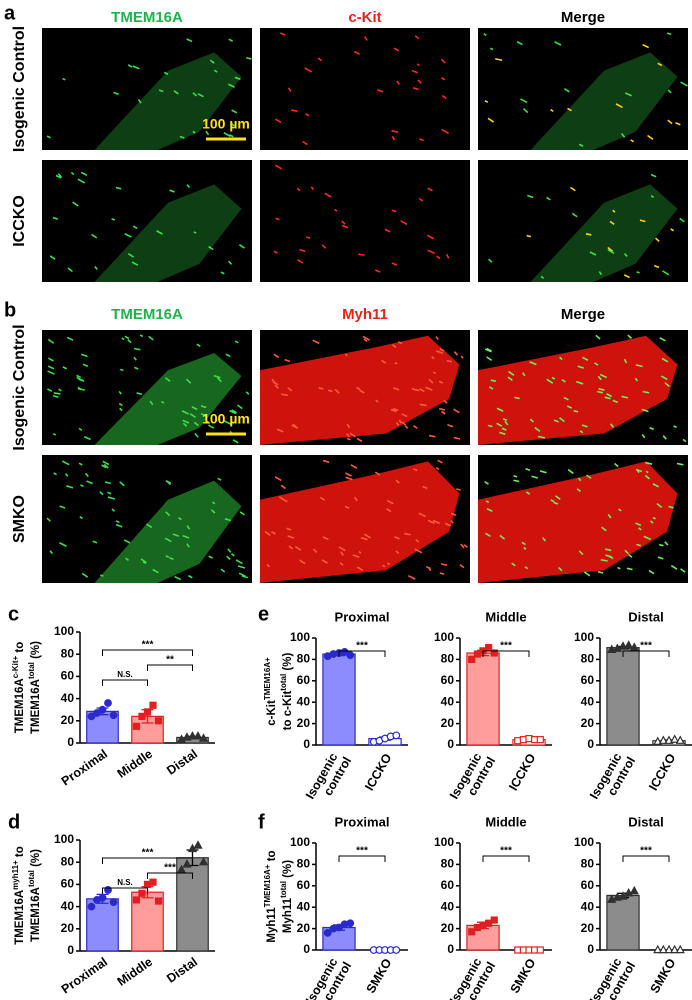 The height and width of the screenshot is (1000, 692). Describe the element at coordinates (182, 762) in the screenshot. I see `x-tick-label: Distal` at that location.